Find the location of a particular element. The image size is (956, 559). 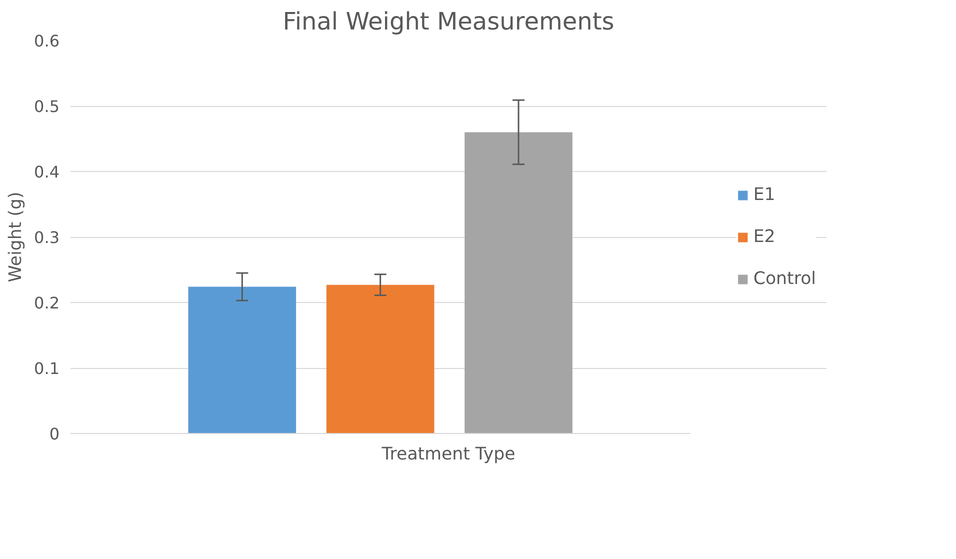

chart-title: Final Weight Measurements is located at coordinates (448, 22).